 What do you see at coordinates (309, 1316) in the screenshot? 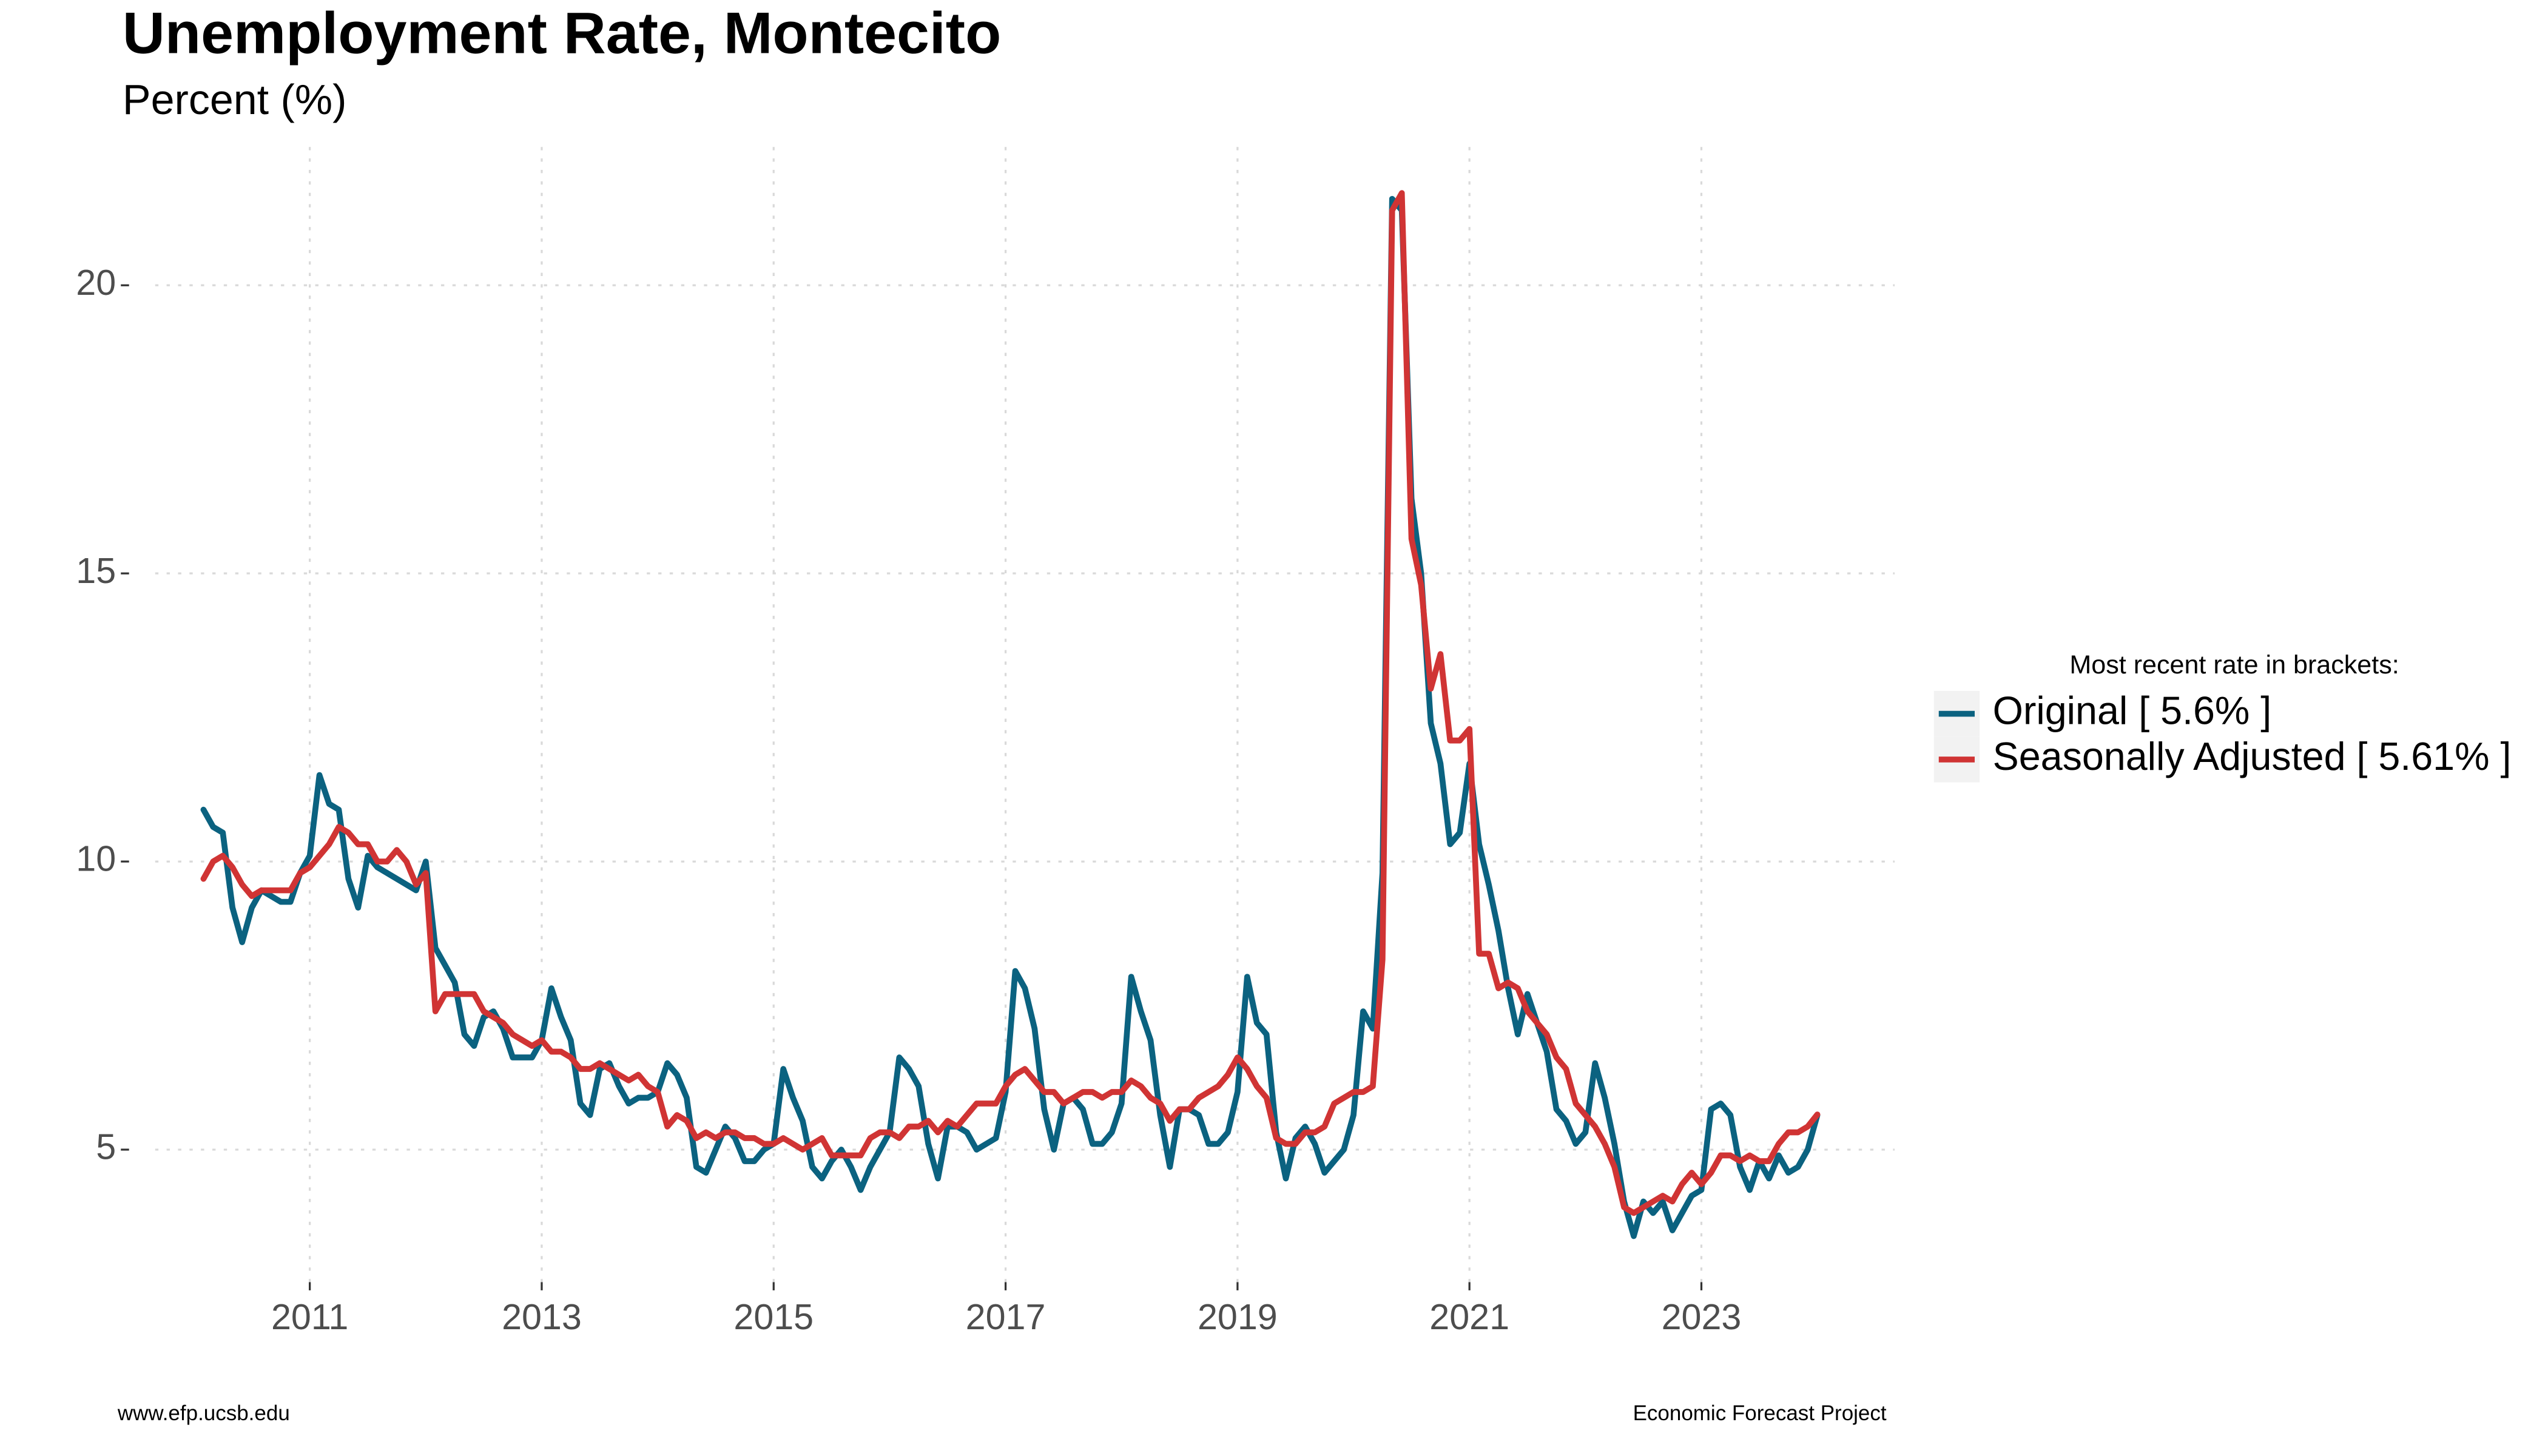
I see `x-tick-label: 2011` at bounding box center [309, 1316].